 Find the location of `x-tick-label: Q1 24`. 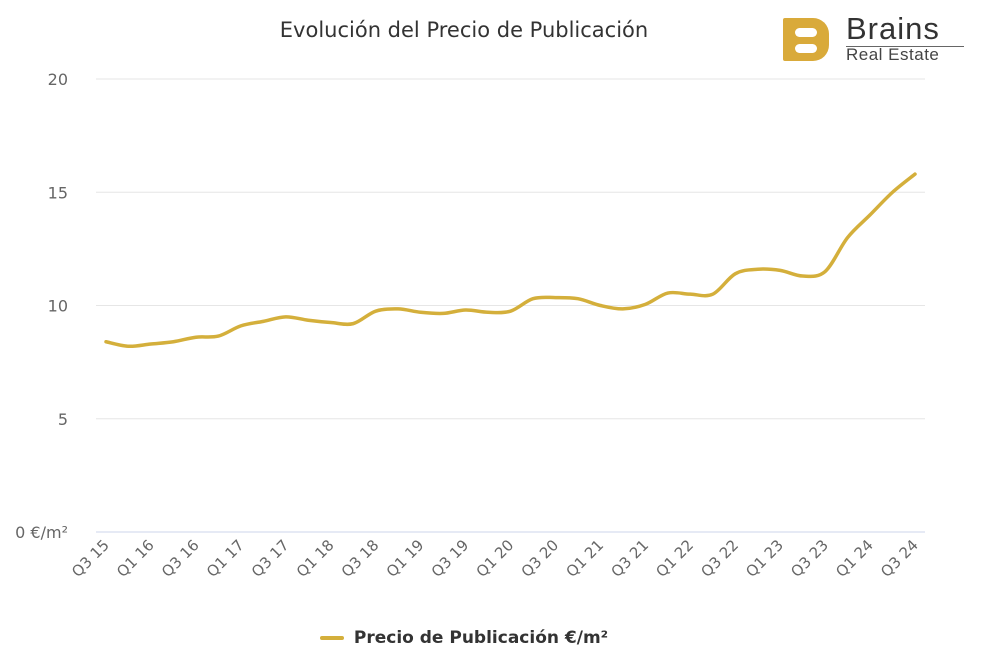

x-tick-label: Q1 24 is located at coordinates (854, 558).